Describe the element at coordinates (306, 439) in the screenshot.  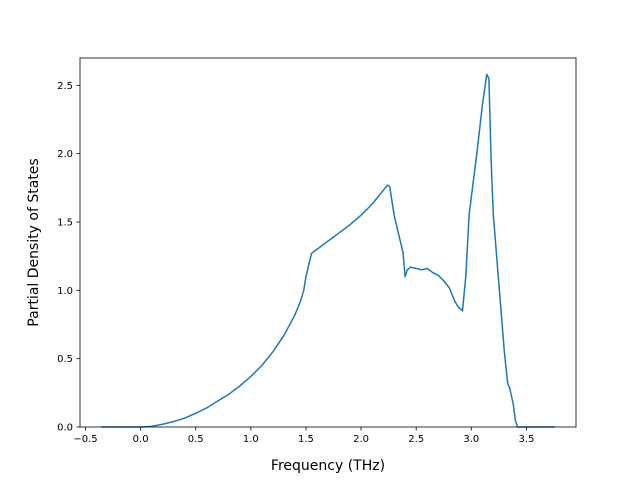
I see `x-tick-label: 1.5` at that location.